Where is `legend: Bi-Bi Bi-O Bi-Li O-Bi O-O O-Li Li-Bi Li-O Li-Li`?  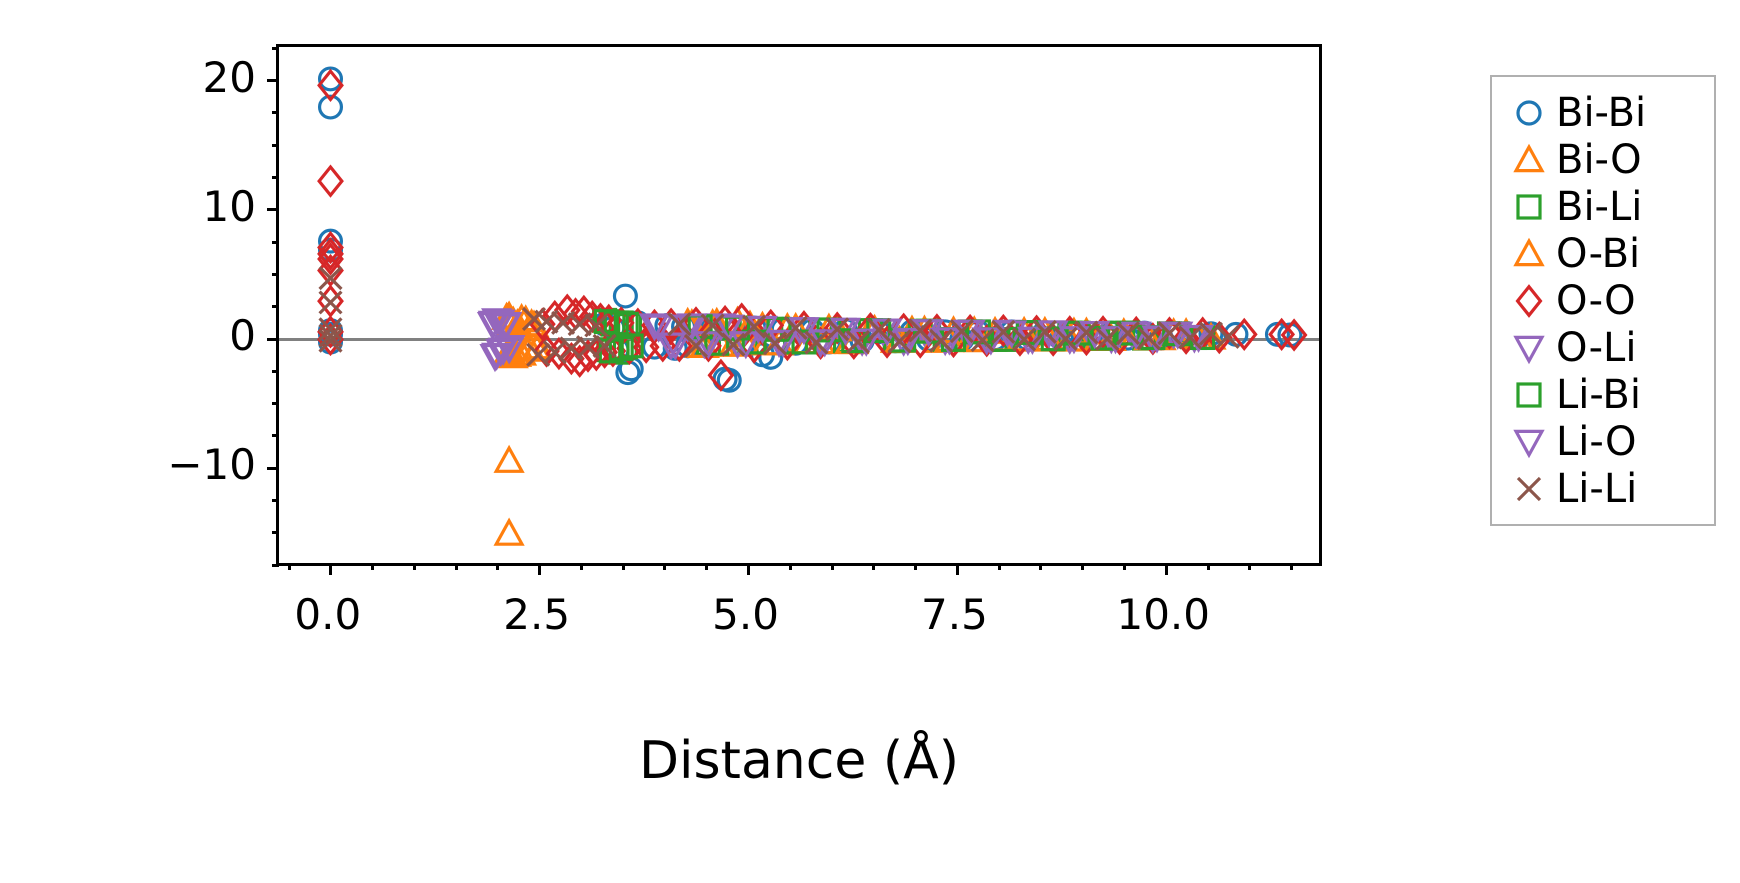
legend: Bi-Bi Bi-O Bi-Li O-Bi O-O O-Li Li-Bi Li-O Li-Li is located at coordinates (1603, 300).